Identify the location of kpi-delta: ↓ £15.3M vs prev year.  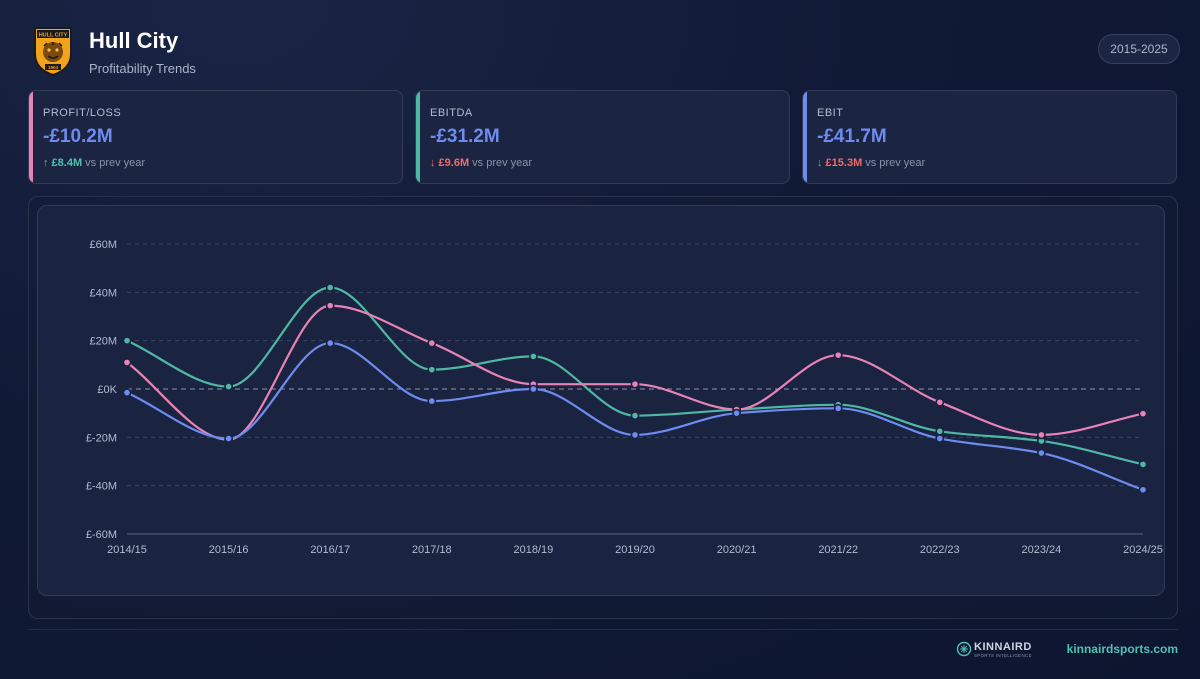
(871, 163).